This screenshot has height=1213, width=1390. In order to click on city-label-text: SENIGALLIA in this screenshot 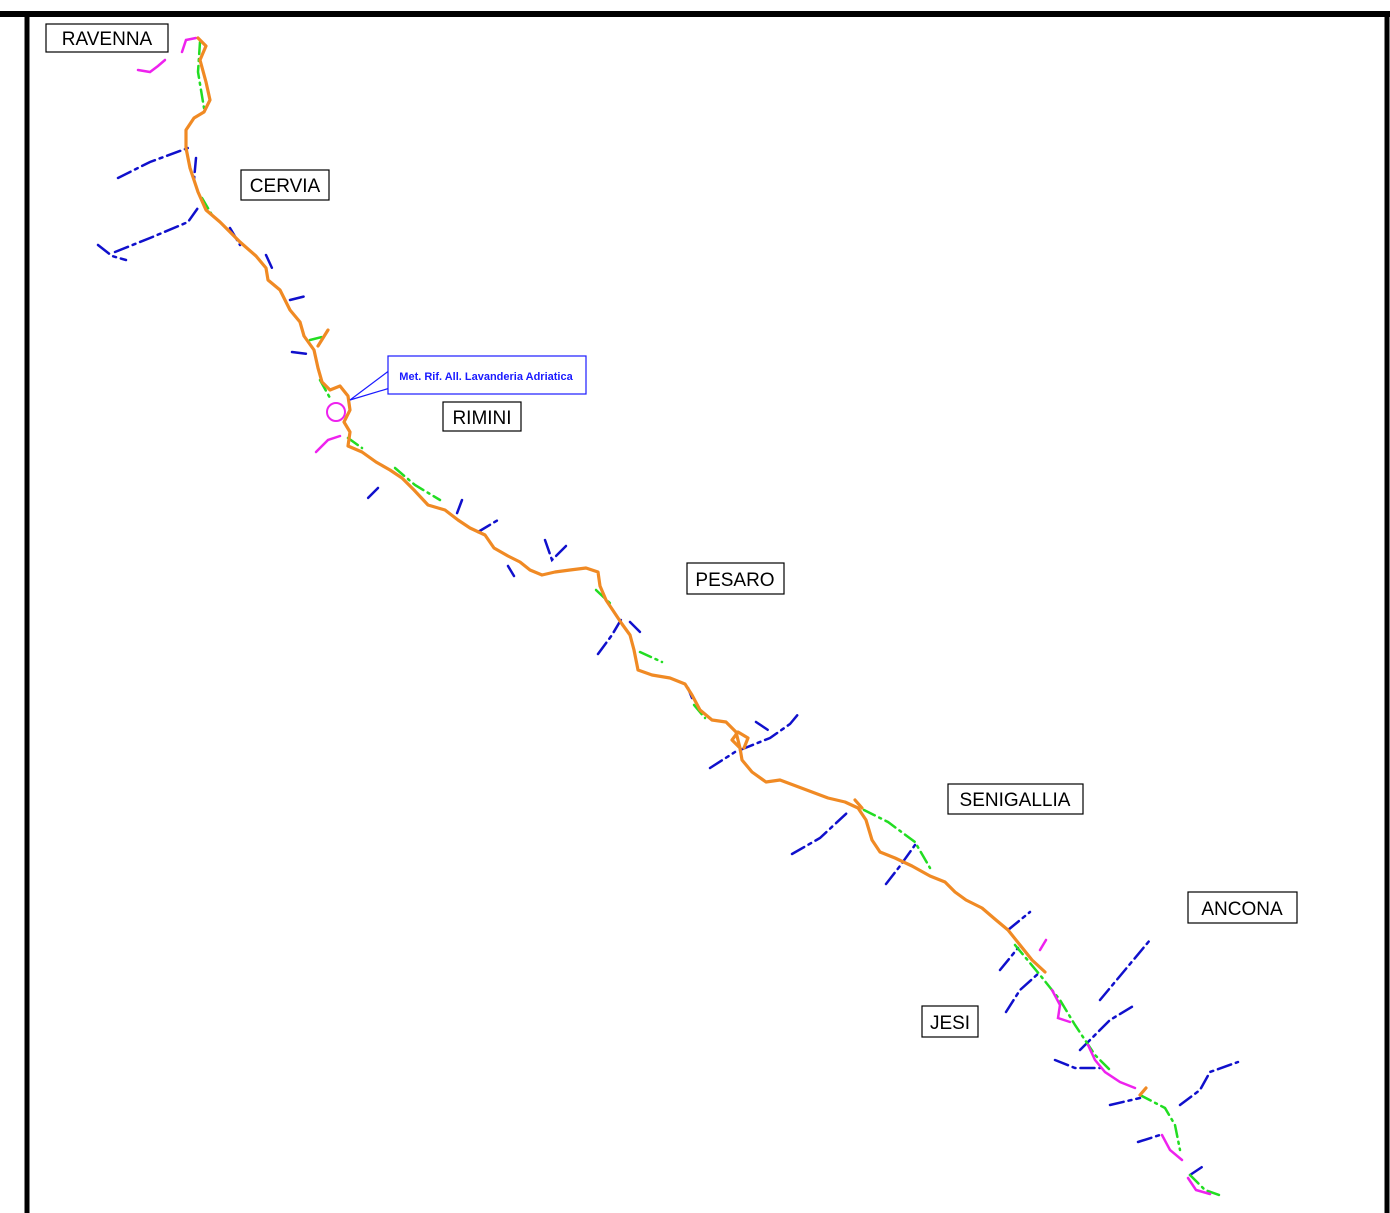, I will do `click(1015, 800)`.